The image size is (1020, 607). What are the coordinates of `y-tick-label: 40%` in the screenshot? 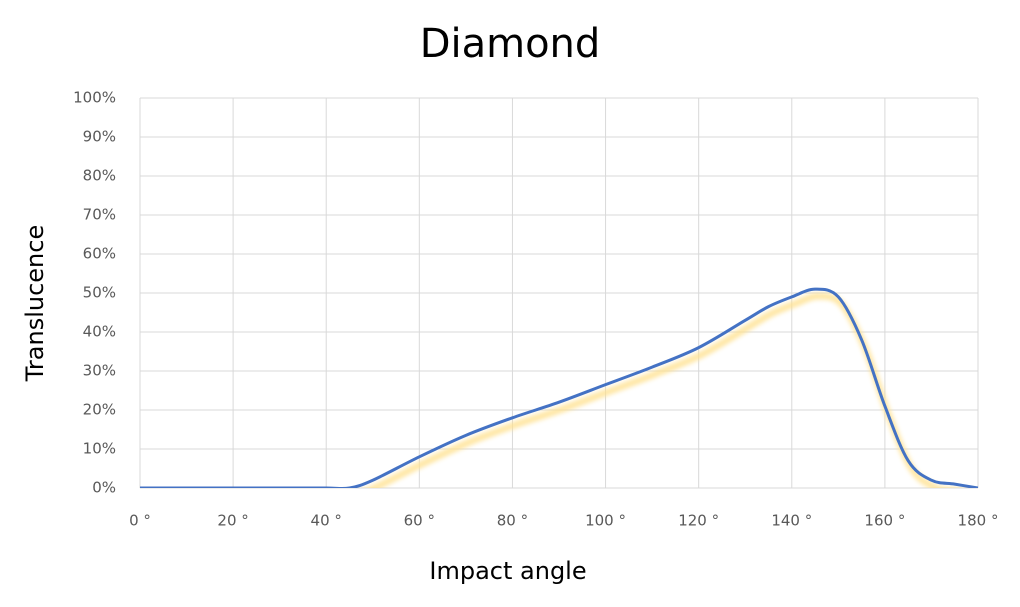 It's located at (99, 332).